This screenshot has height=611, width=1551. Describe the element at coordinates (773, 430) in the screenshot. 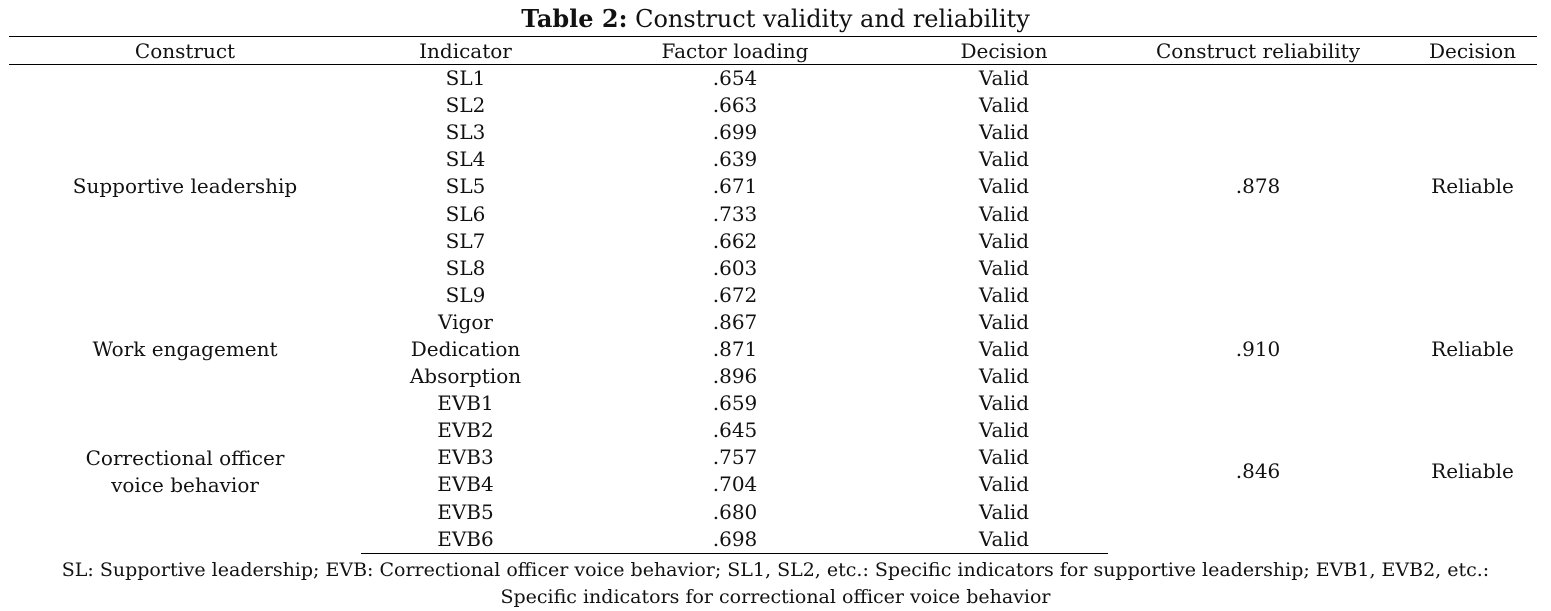

I see `table-row: EVB2 .645 Valid` at that location.